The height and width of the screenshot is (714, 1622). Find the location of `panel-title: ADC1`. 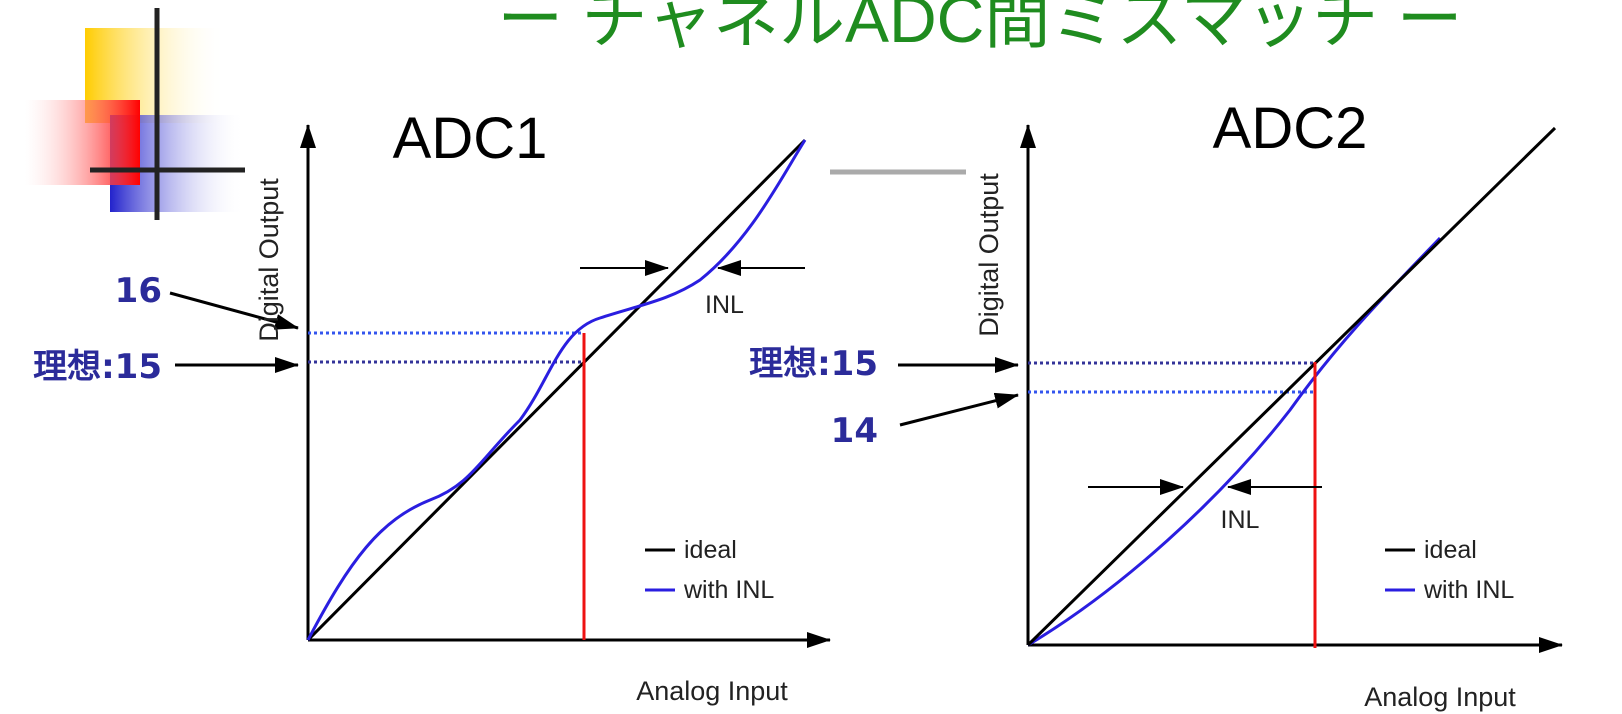

panel-title: ADC1 is located at coordinates (470, 138).